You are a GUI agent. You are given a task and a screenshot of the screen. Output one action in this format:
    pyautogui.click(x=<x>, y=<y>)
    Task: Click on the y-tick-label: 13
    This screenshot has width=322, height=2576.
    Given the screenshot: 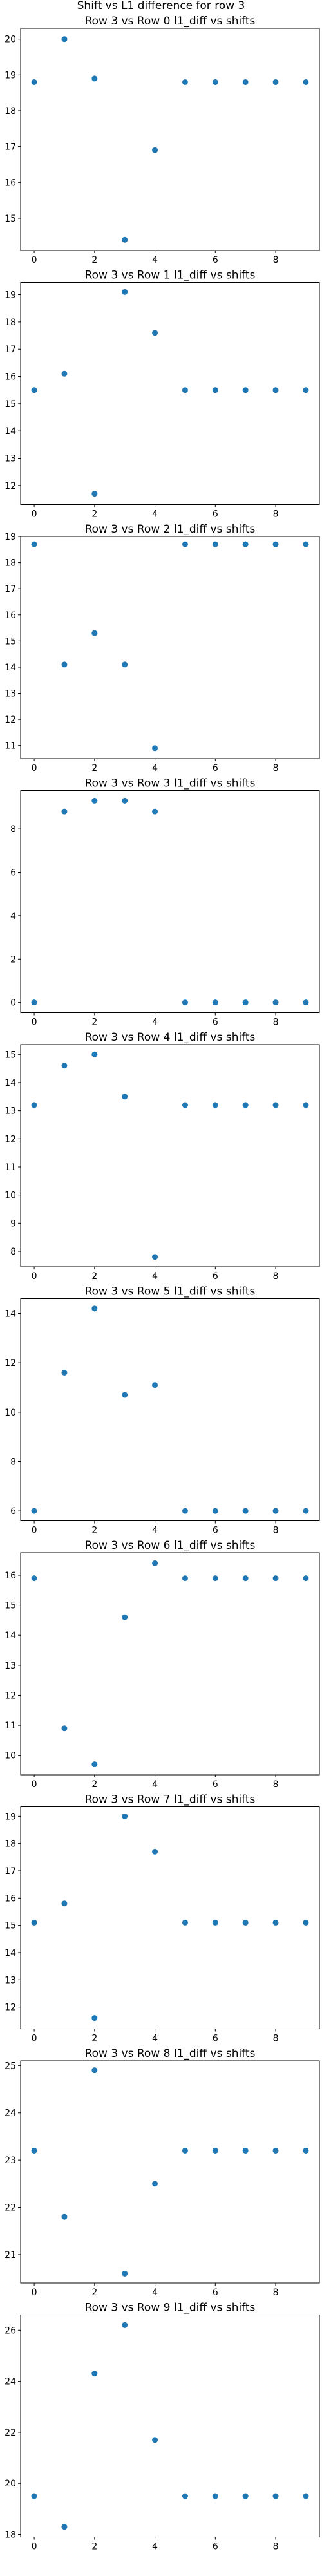 What is the action you would take?
    pyautogui.click(x=10, y=1980)
    